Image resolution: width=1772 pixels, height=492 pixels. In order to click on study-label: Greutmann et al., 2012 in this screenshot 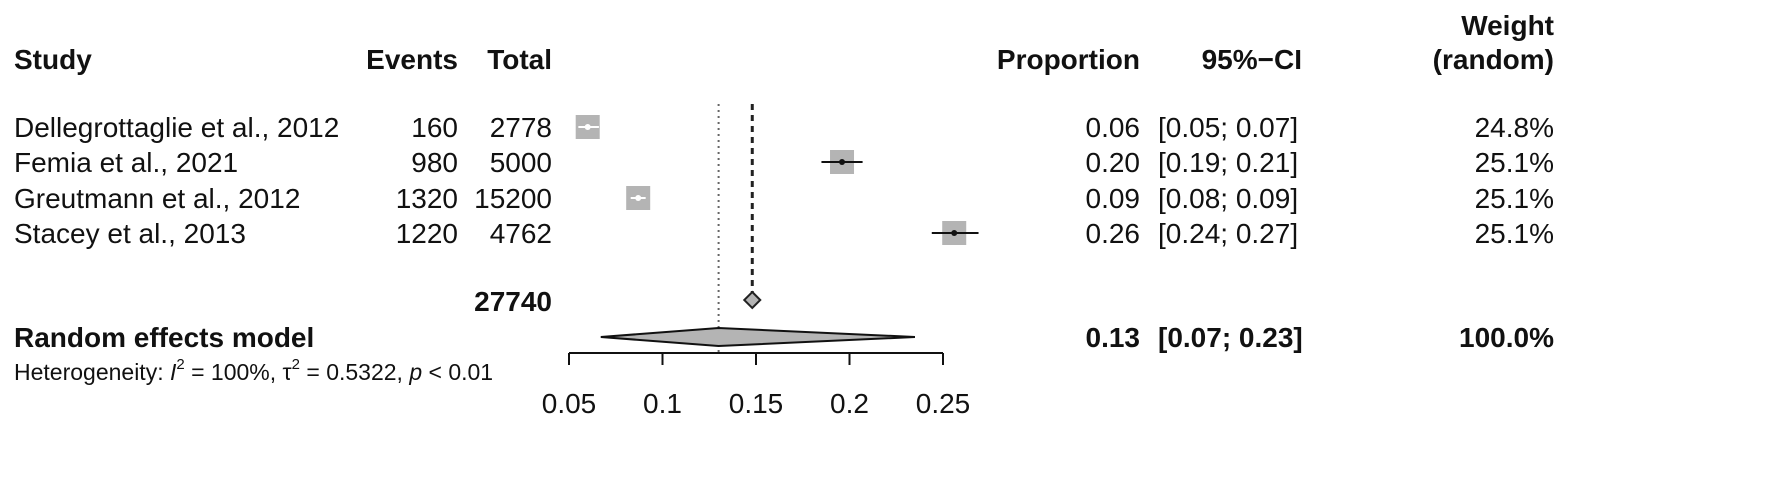, I will do `click(157, 198)`.